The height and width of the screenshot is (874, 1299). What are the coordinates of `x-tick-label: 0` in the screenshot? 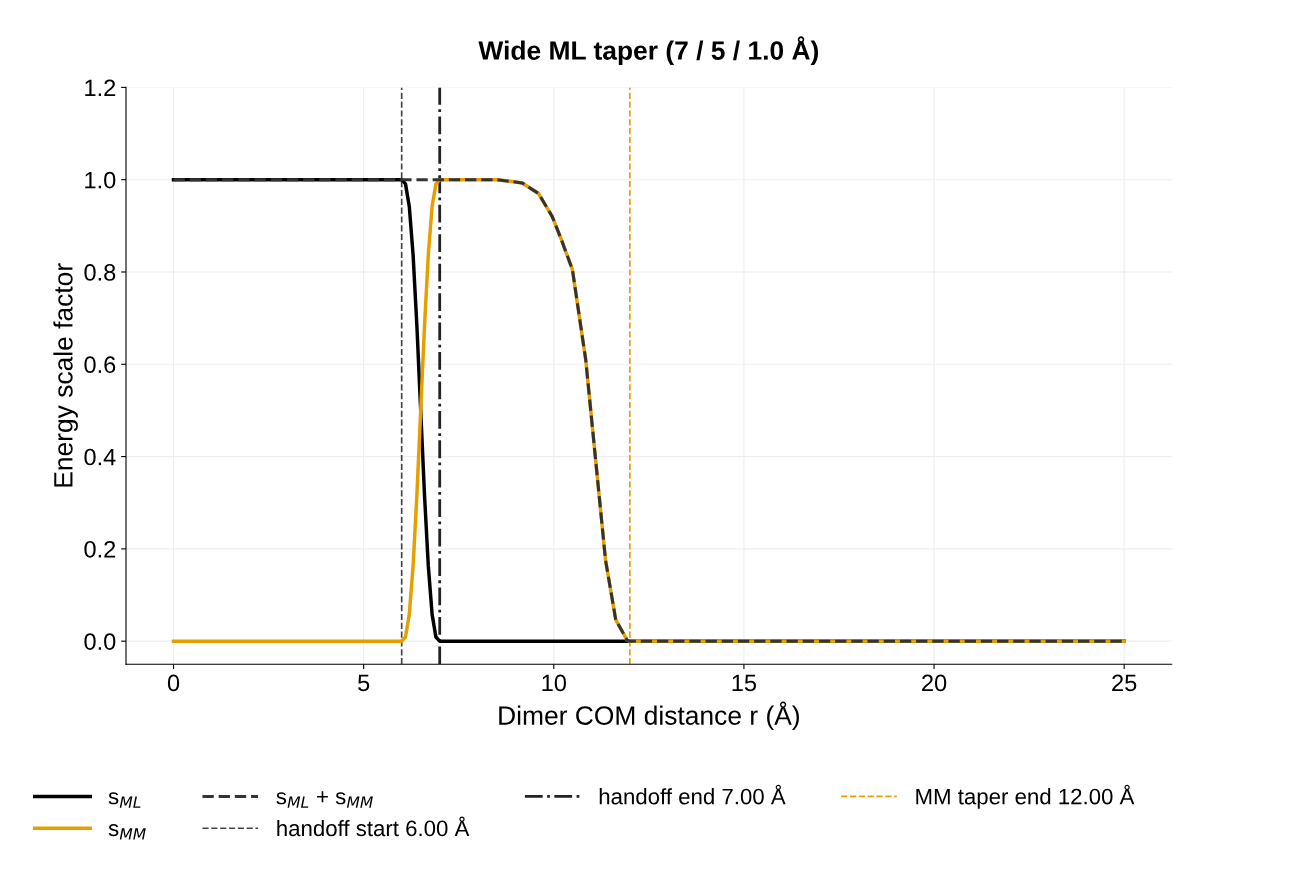 It's located at (173, 683).